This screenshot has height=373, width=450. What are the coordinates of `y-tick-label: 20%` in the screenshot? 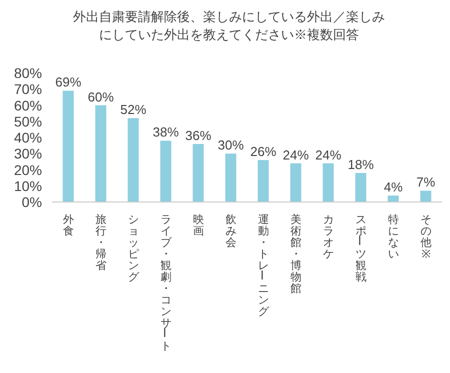 It's located at (28, 170).